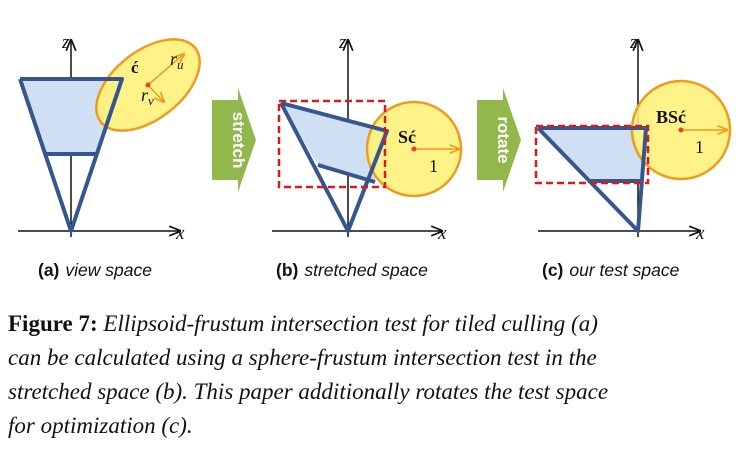 The height and width of the screenshot is (454, 746). Describe the element at coordinates (414, 149) in the screenshot. I see `panel-b-center-point` at that location.